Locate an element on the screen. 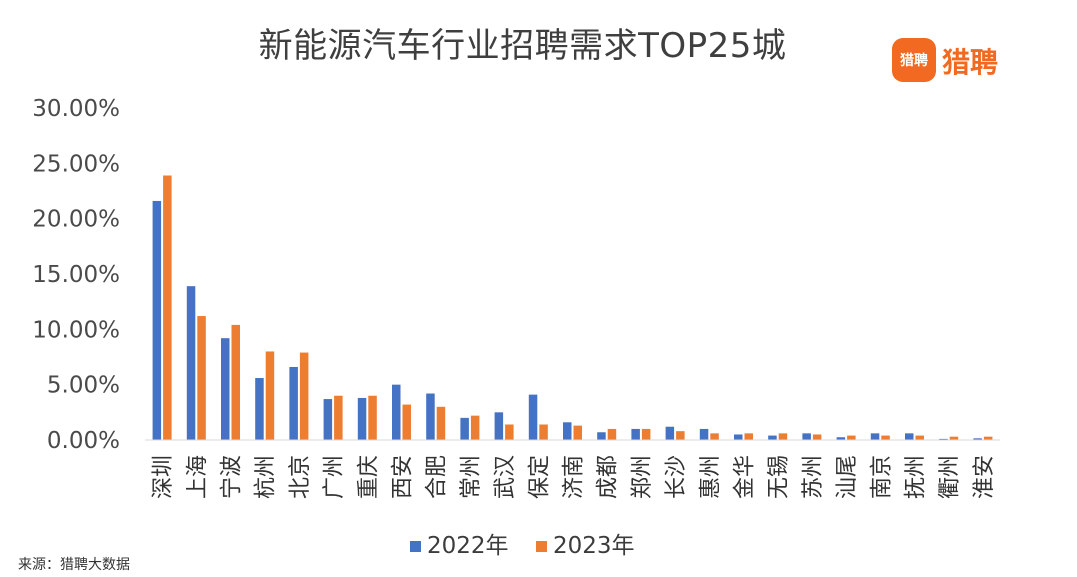 This screenshot has height=577, width=1077. legend-swatch-2022 is located at coordinates (415, 546).